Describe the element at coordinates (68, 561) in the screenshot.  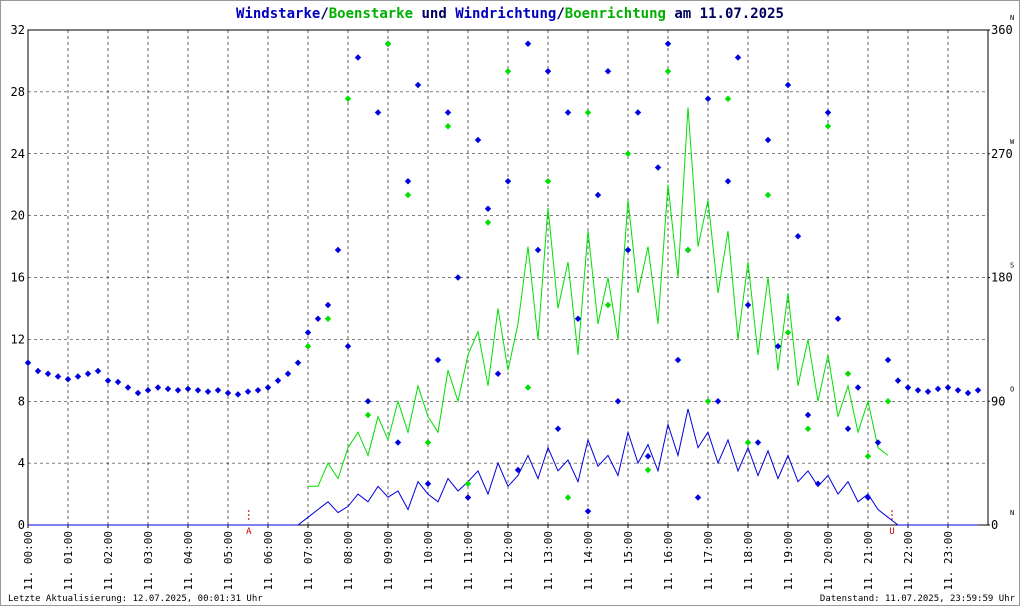
I see `x-tick-label: 11. 01:00` at that location.